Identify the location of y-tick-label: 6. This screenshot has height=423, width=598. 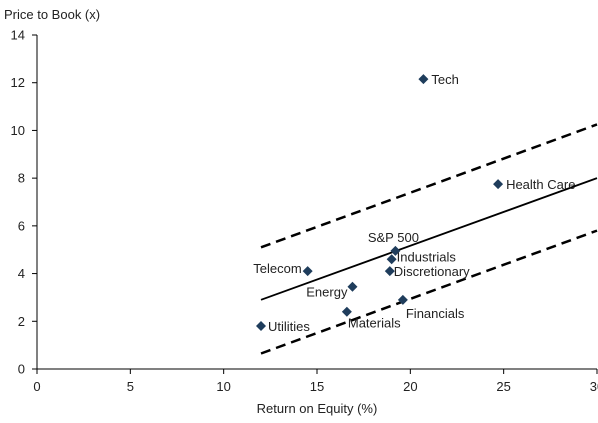
(21, 225).